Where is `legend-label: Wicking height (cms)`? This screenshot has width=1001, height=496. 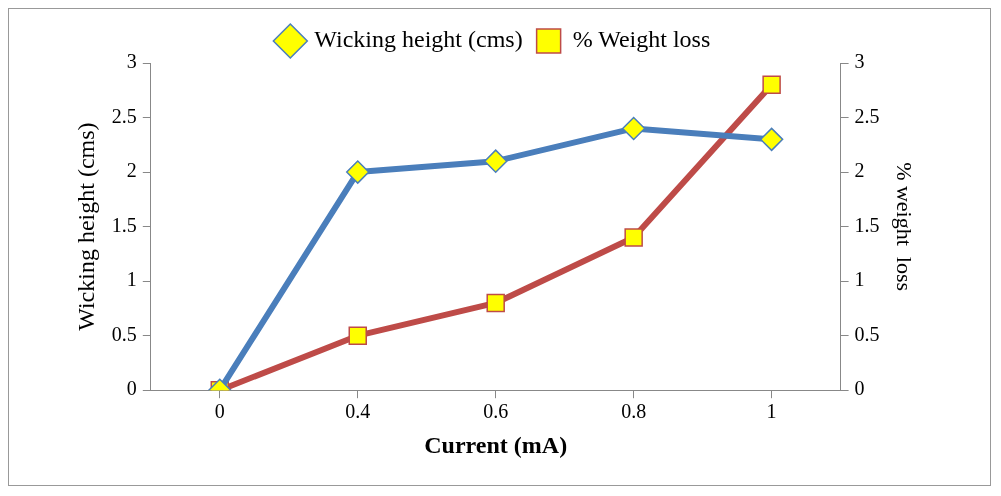 legend-label: Wicking height (cms) is located at coordinates (418, 39).